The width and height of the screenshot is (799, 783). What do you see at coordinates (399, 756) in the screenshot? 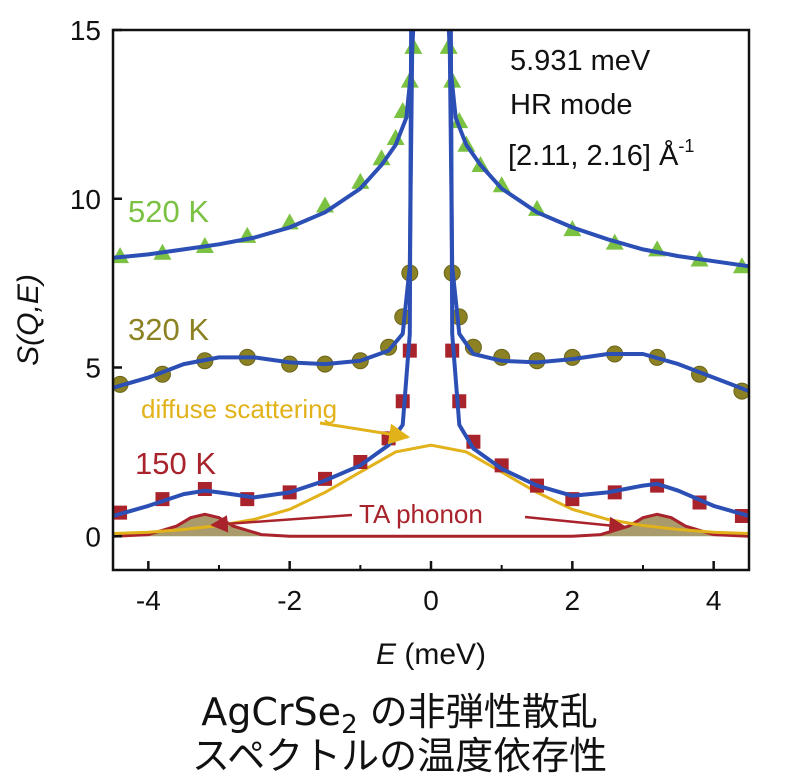
I see `caption-line-2: スペクトルの温度依存性` at bounding box center [399, 756].